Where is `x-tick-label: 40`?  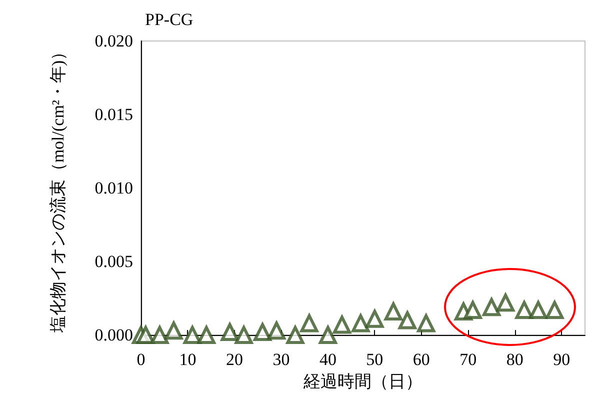 x-tick-label: 40 is located at coordinates (327, 359).